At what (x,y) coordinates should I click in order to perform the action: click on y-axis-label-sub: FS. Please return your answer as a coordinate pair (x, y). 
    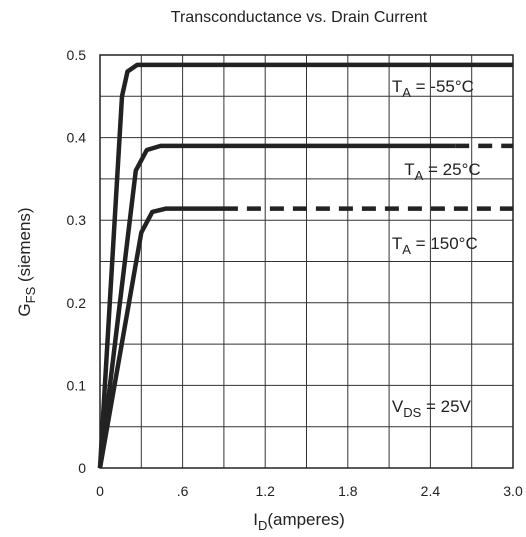
    Looking at the image, I should click on (30, 294).